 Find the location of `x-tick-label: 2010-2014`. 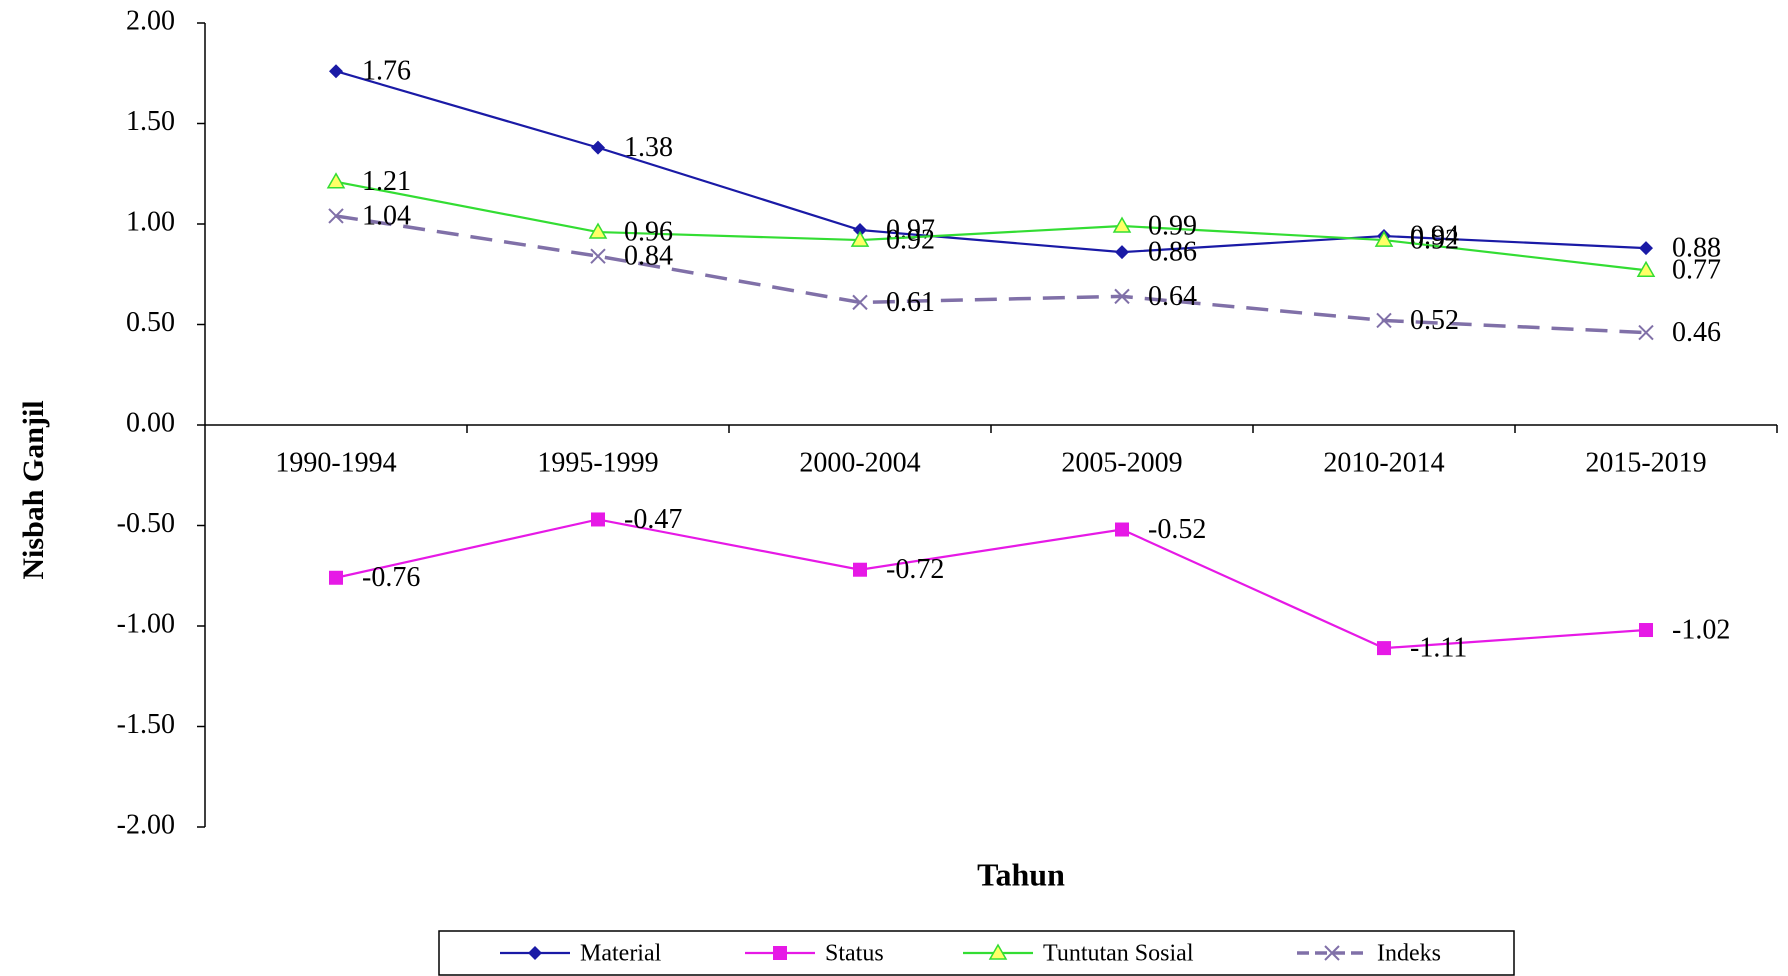

x-tick-label: 2010-2014 is located at coordinates (1383, 462).